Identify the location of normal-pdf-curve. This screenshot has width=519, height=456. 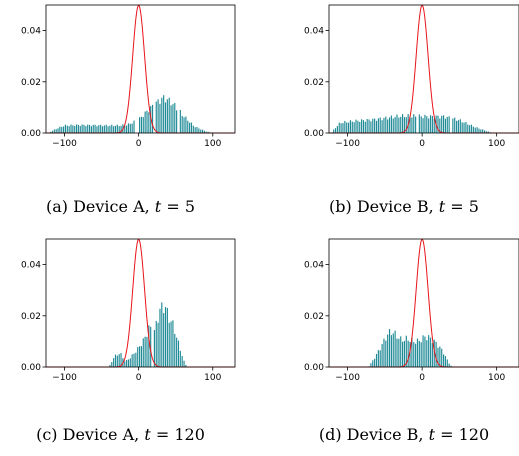
(424, 303).